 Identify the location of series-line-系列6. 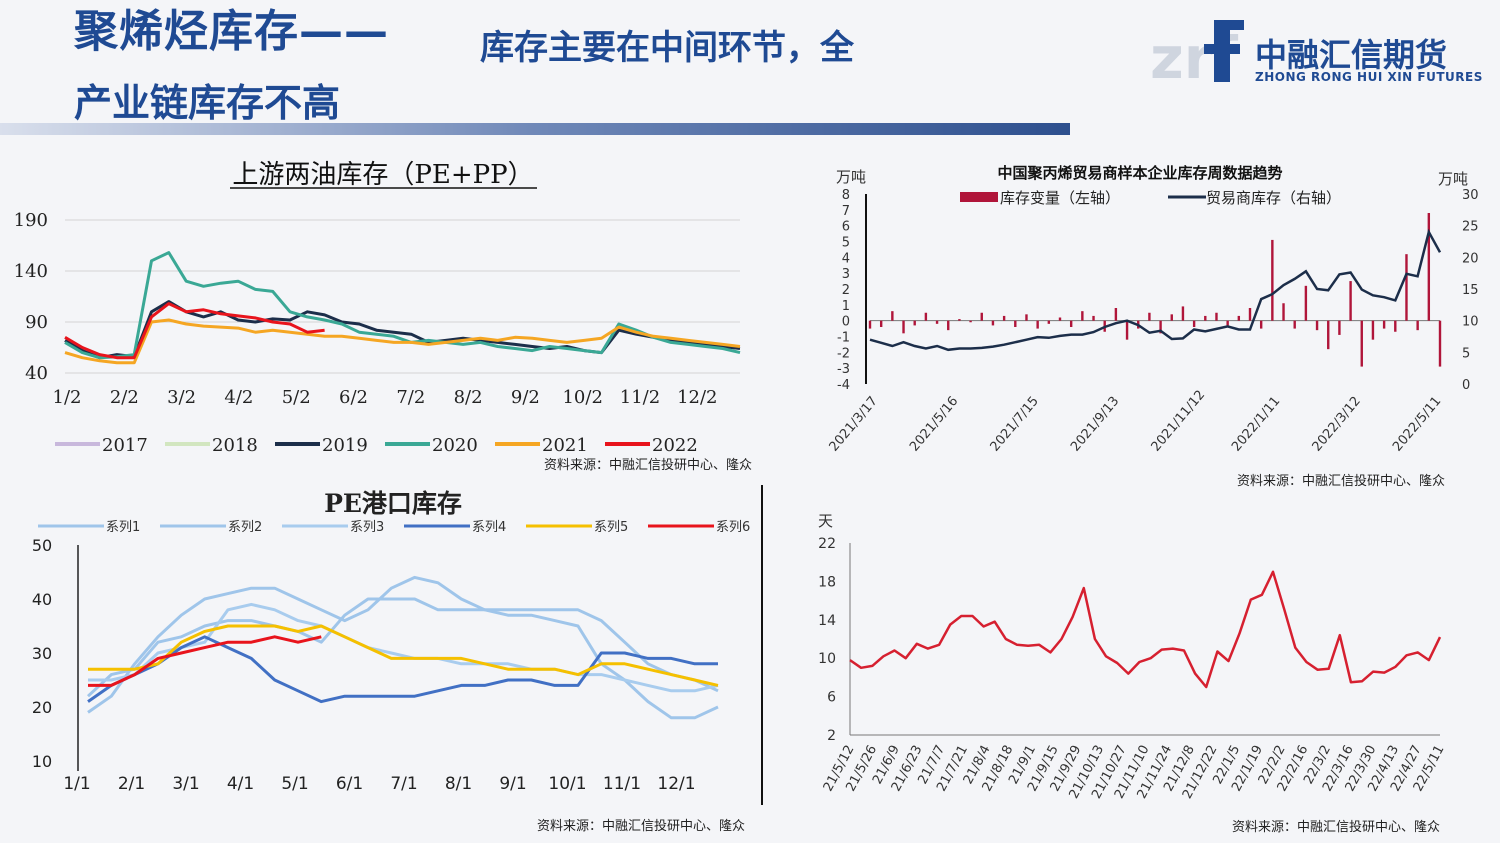
(205, 661).